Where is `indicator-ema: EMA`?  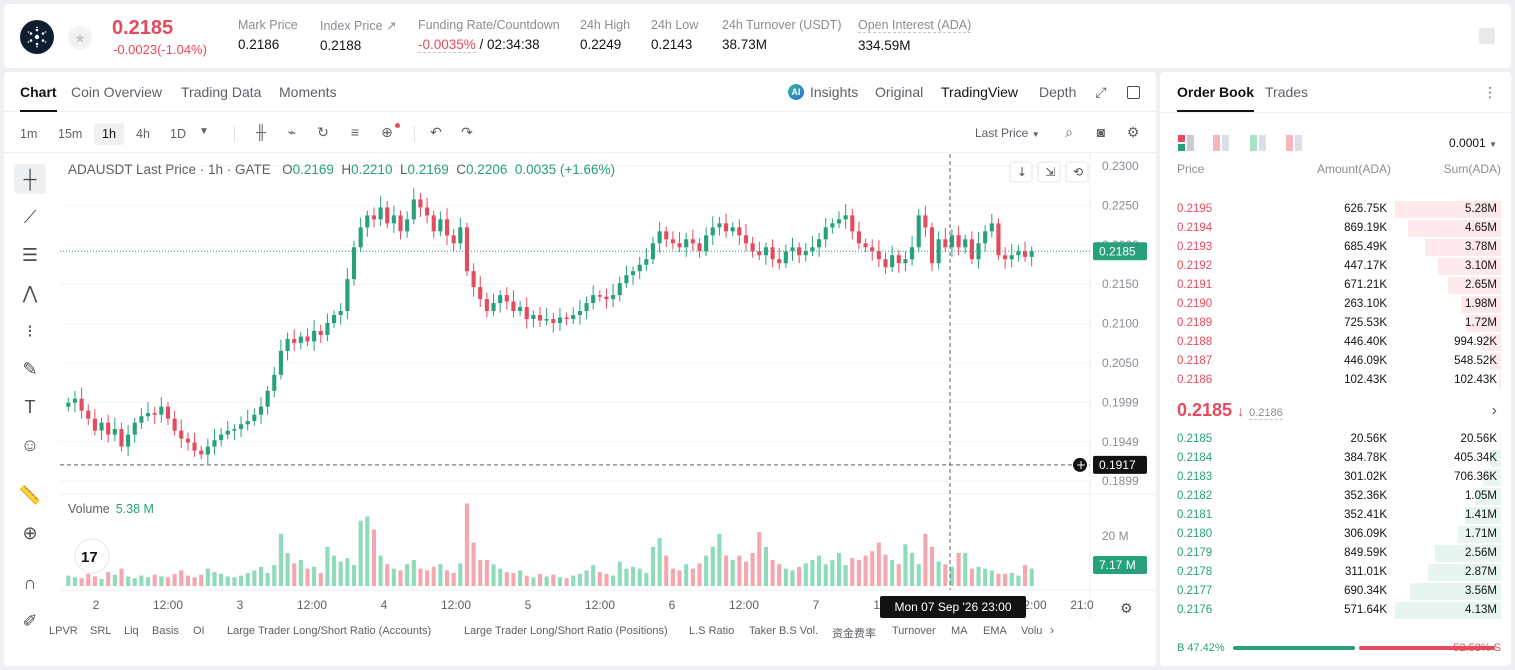 indicator-ema: EMA is located at coordinates (995, 631).